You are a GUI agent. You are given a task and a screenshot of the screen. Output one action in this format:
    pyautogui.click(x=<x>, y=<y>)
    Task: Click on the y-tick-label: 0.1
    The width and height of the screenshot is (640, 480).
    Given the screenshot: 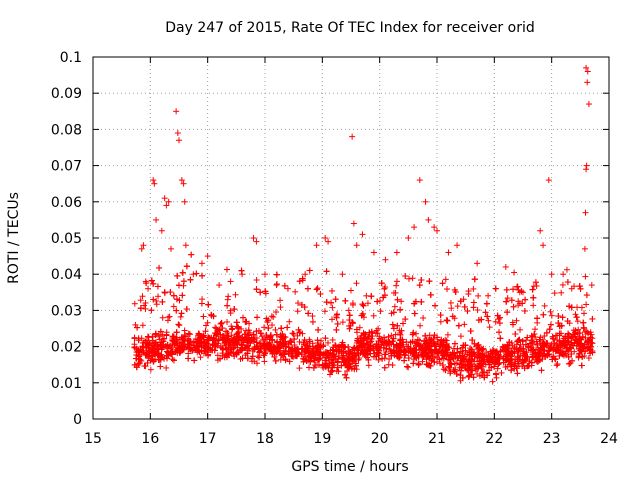 What is the action you would take?
    pyautogui.click(x=71, y=58)
    